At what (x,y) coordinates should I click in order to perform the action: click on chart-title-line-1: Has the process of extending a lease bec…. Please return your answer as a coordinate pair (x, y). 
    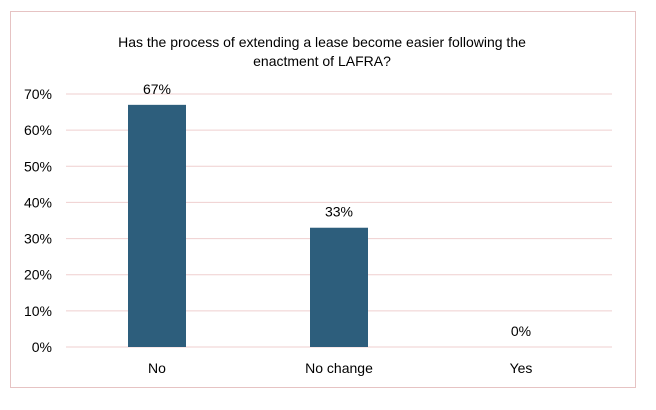
    Looking at the image, I should click on (322, 42).